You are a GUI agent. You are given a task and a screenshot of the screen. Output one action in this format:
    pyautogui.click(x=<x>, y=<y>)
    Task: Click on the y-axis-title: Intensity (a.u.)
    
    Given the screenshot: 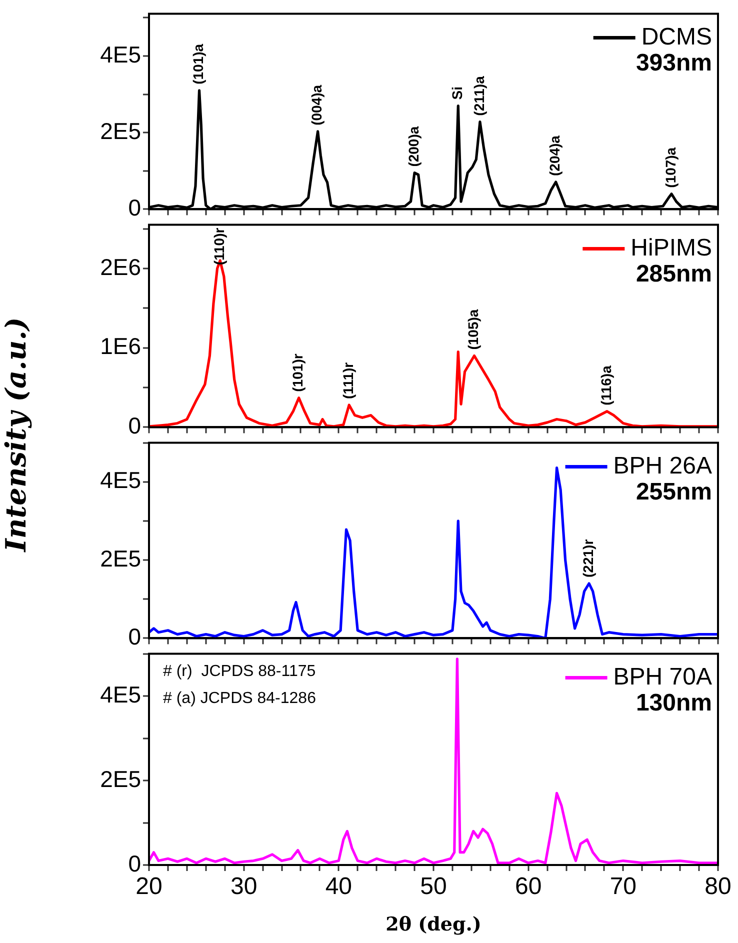 What is the action you would take?
    pyautogui.click(x=16, y=435)
    